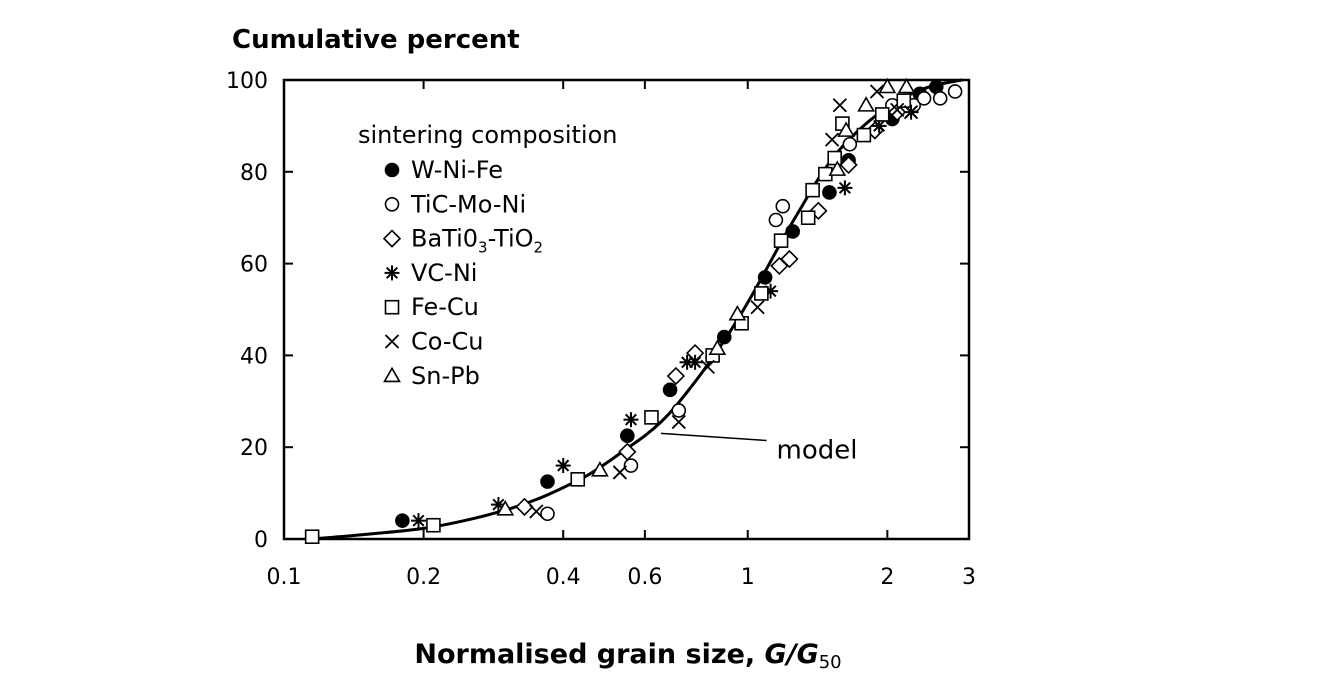 The image size is (1322, 694). Describe the element at coordinates (392, 307) in the screenshot. I see `legend-marker-square` at that location.